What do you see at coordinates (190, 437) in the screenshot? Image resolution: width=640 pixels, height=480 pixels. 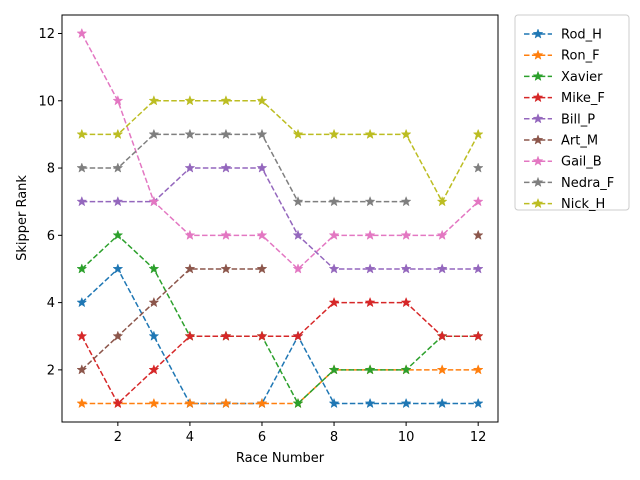 I see `x-tick-label: 4` at bounding box center [190, 437].